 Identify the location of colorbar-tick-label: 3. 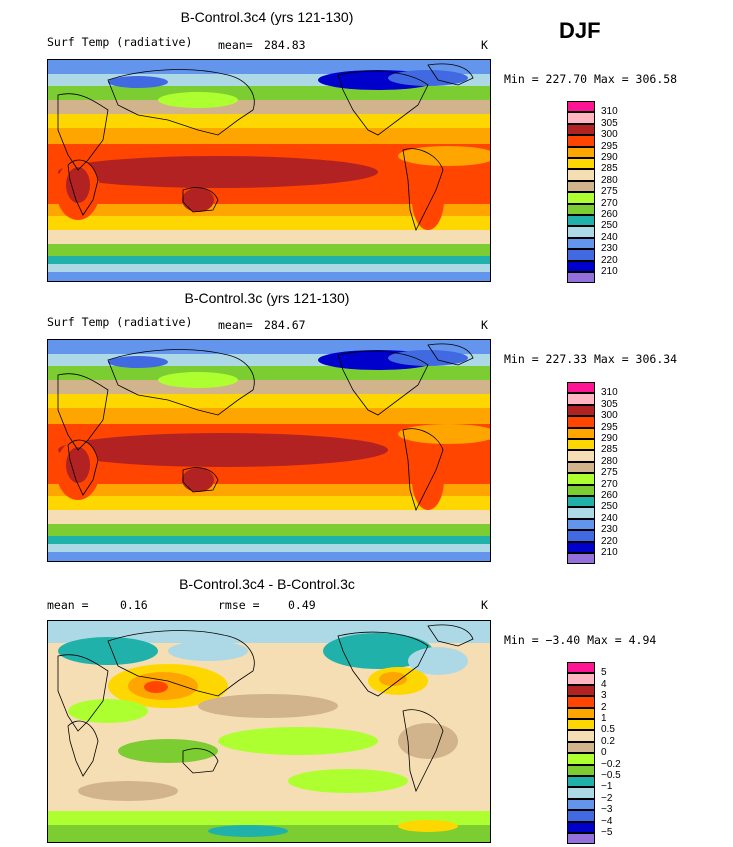
(604, 696).